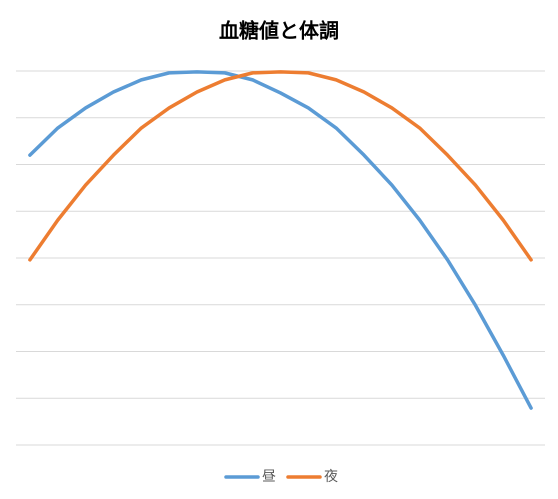 This screenshot has height=499, width=558. Describe the element at coordinates (279, 31) in the screenshot. I see `chart-title: 血糖値と体調` at that location.